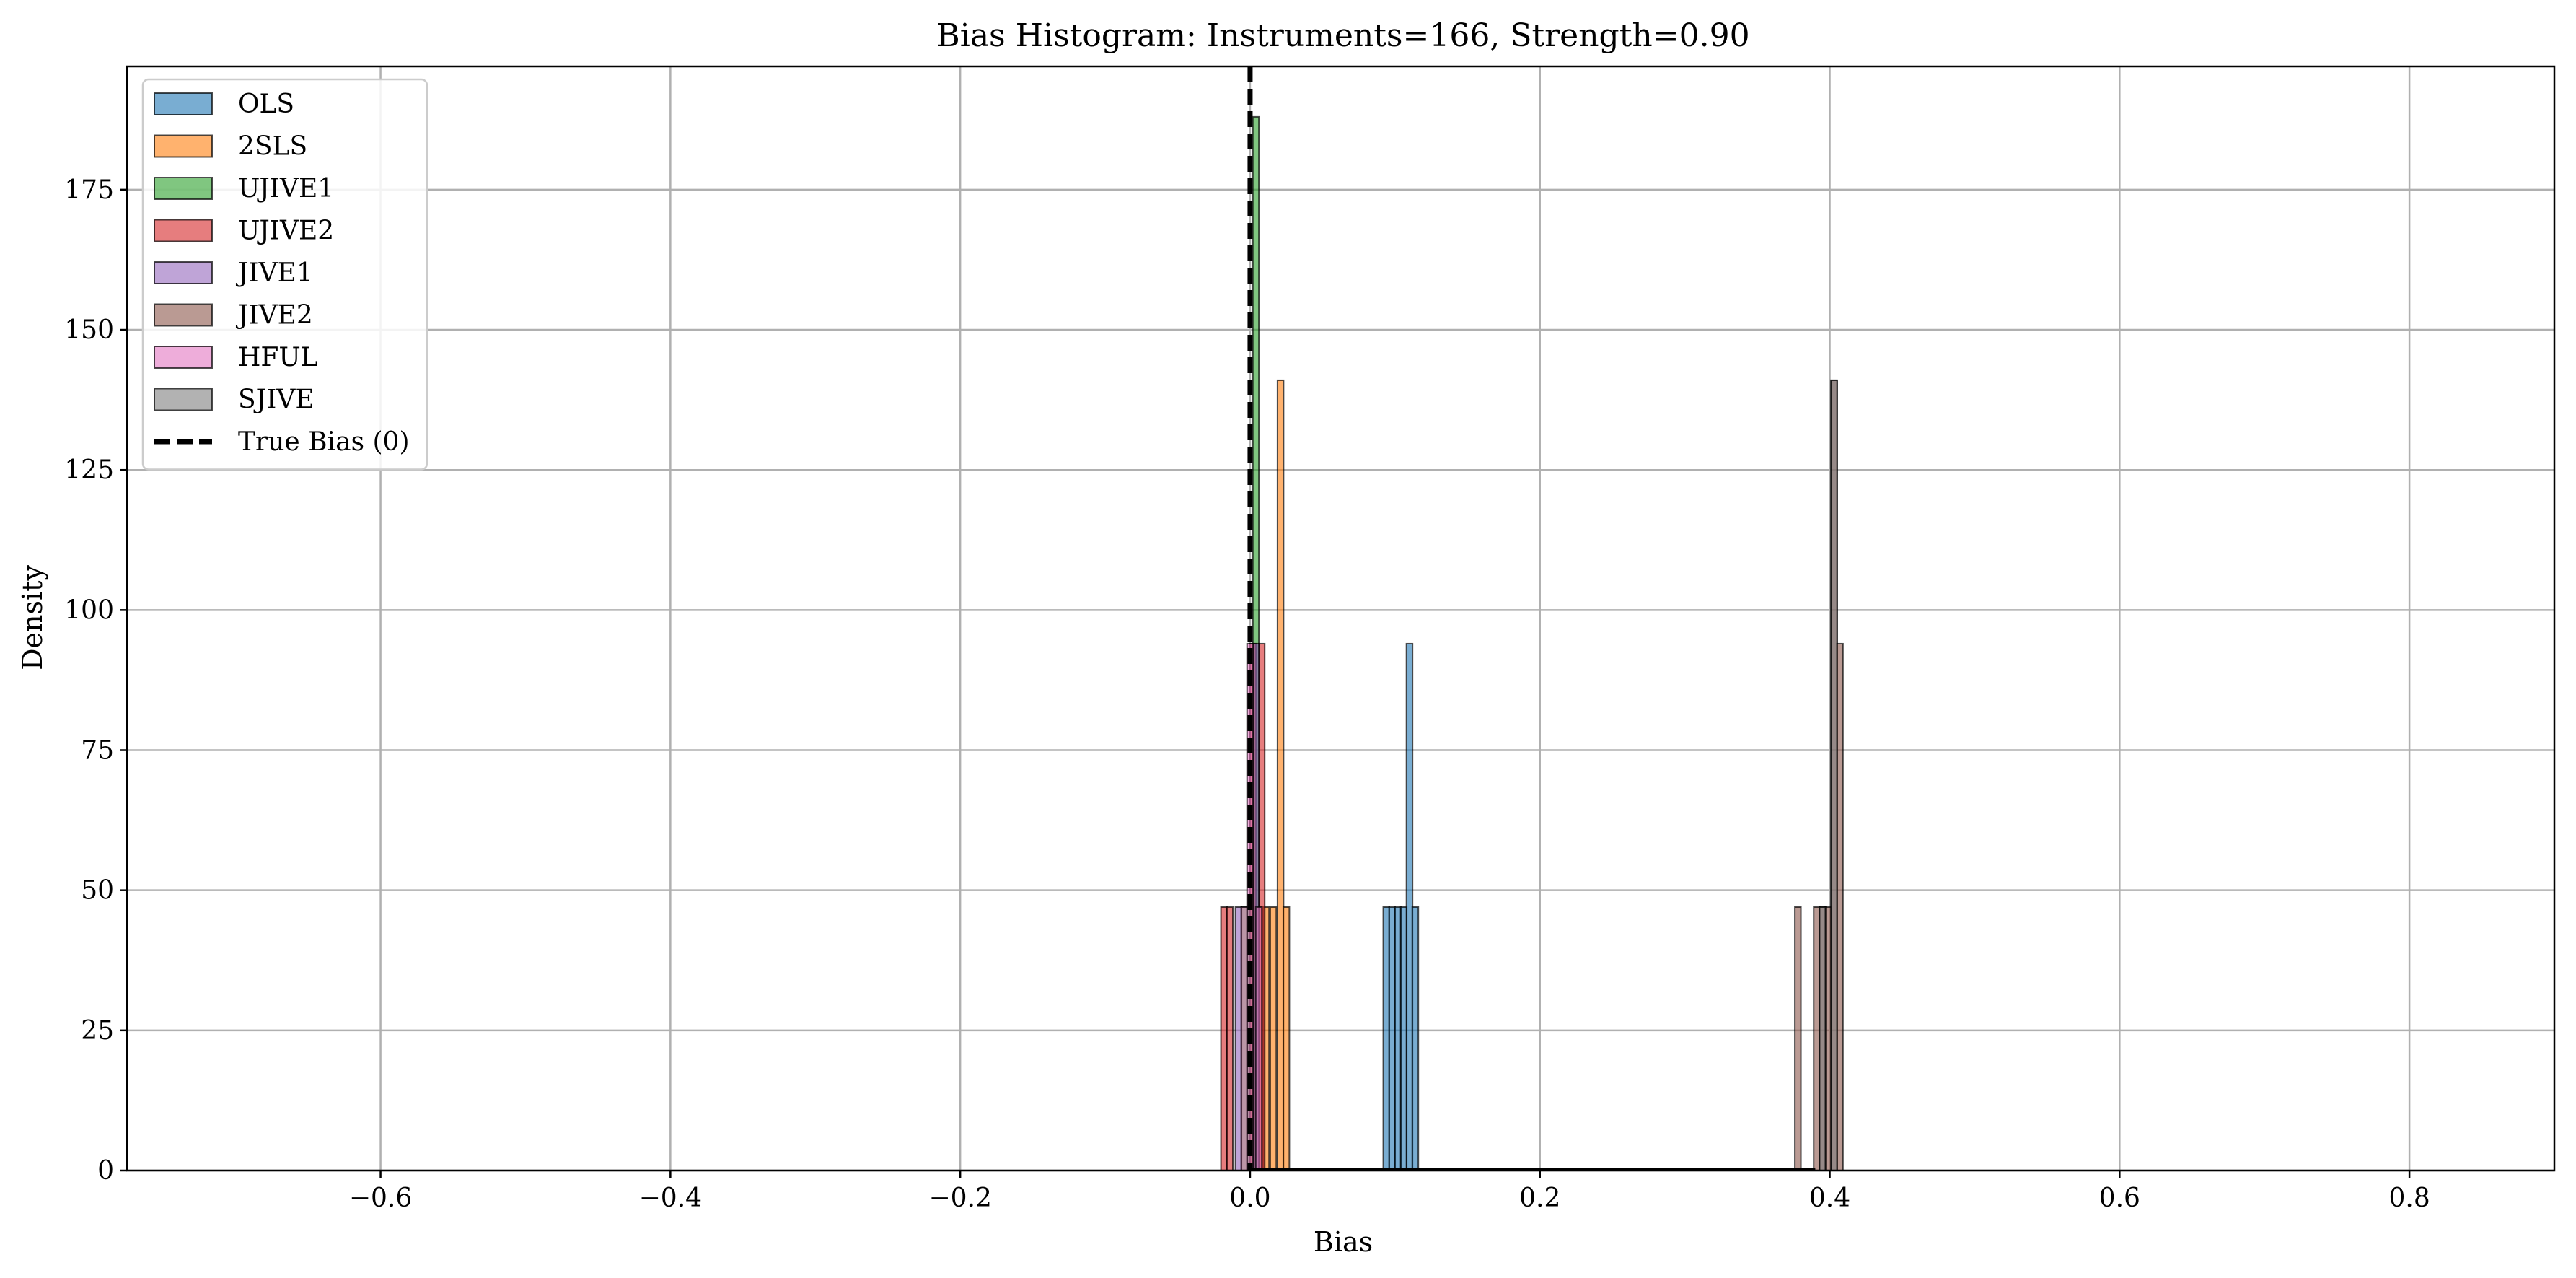 This screenshot has width=2576, height=1278. What do you see at coordinates (274, 316) in the screenshot?
I see `legend-entry-label: JIVE2` at bounding box center [274, 316].